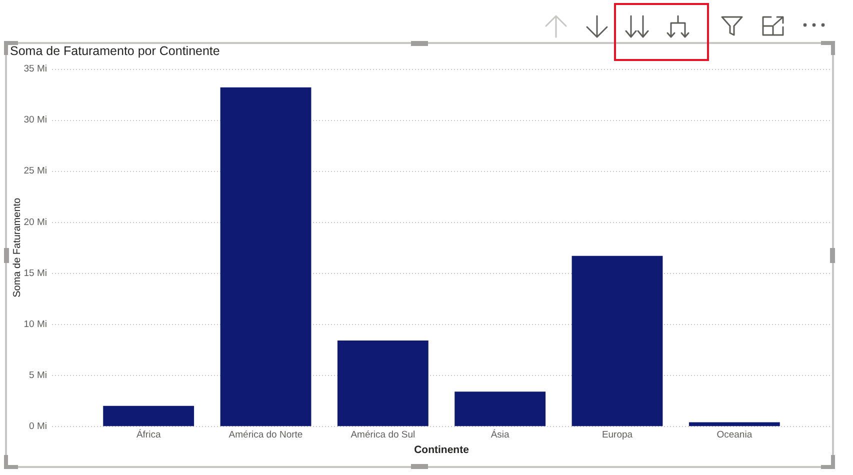 The image size is (853, 475). Describe the element at coordinates (115, 51) in the screenshot. I see `chart-title: Soma de Faturamento por Continente` at that location.